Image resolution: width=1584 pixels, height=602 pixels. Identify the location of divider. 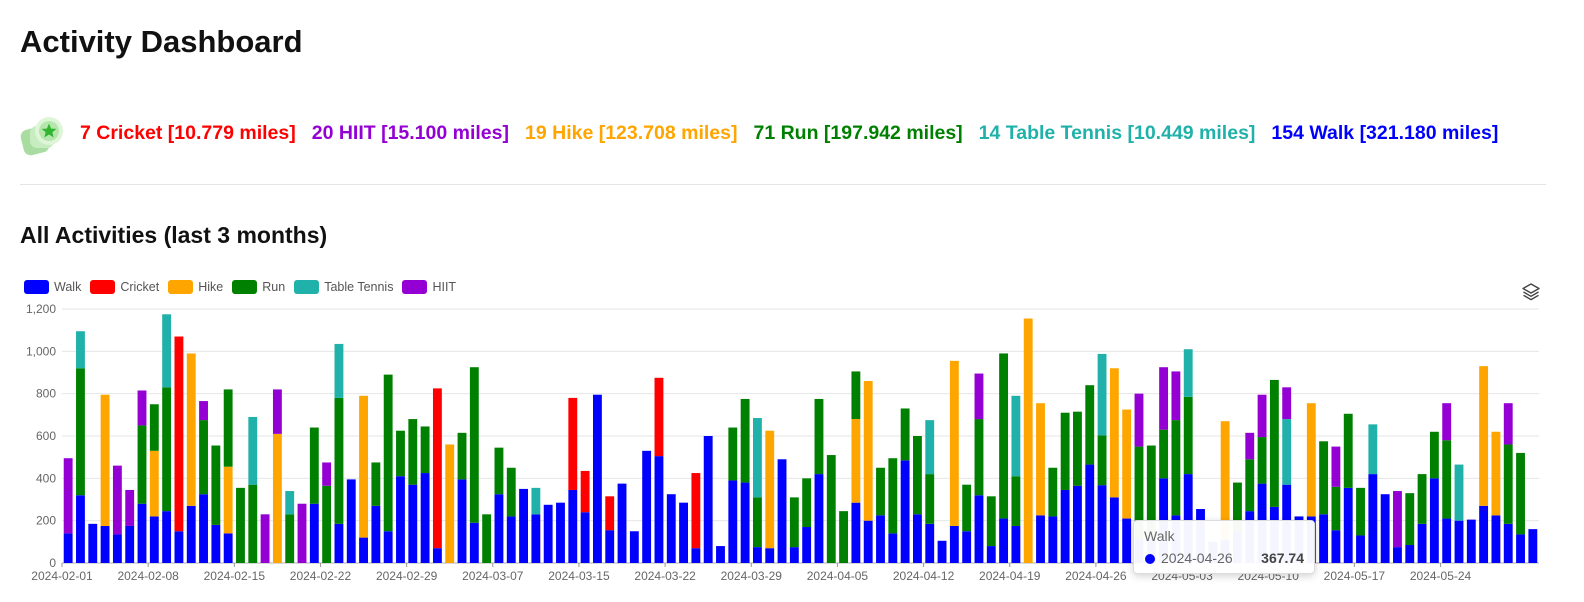
(783, 184).